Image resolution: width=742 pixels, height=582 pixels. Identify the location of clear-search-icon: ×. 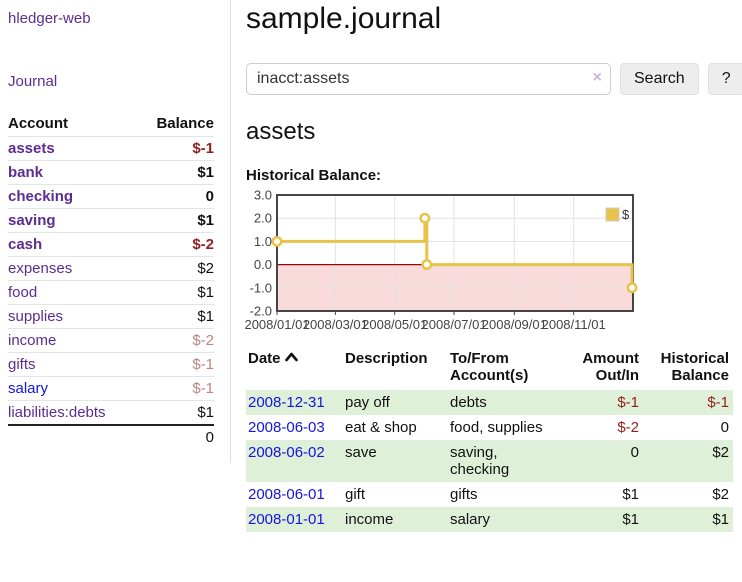
(597, 77).